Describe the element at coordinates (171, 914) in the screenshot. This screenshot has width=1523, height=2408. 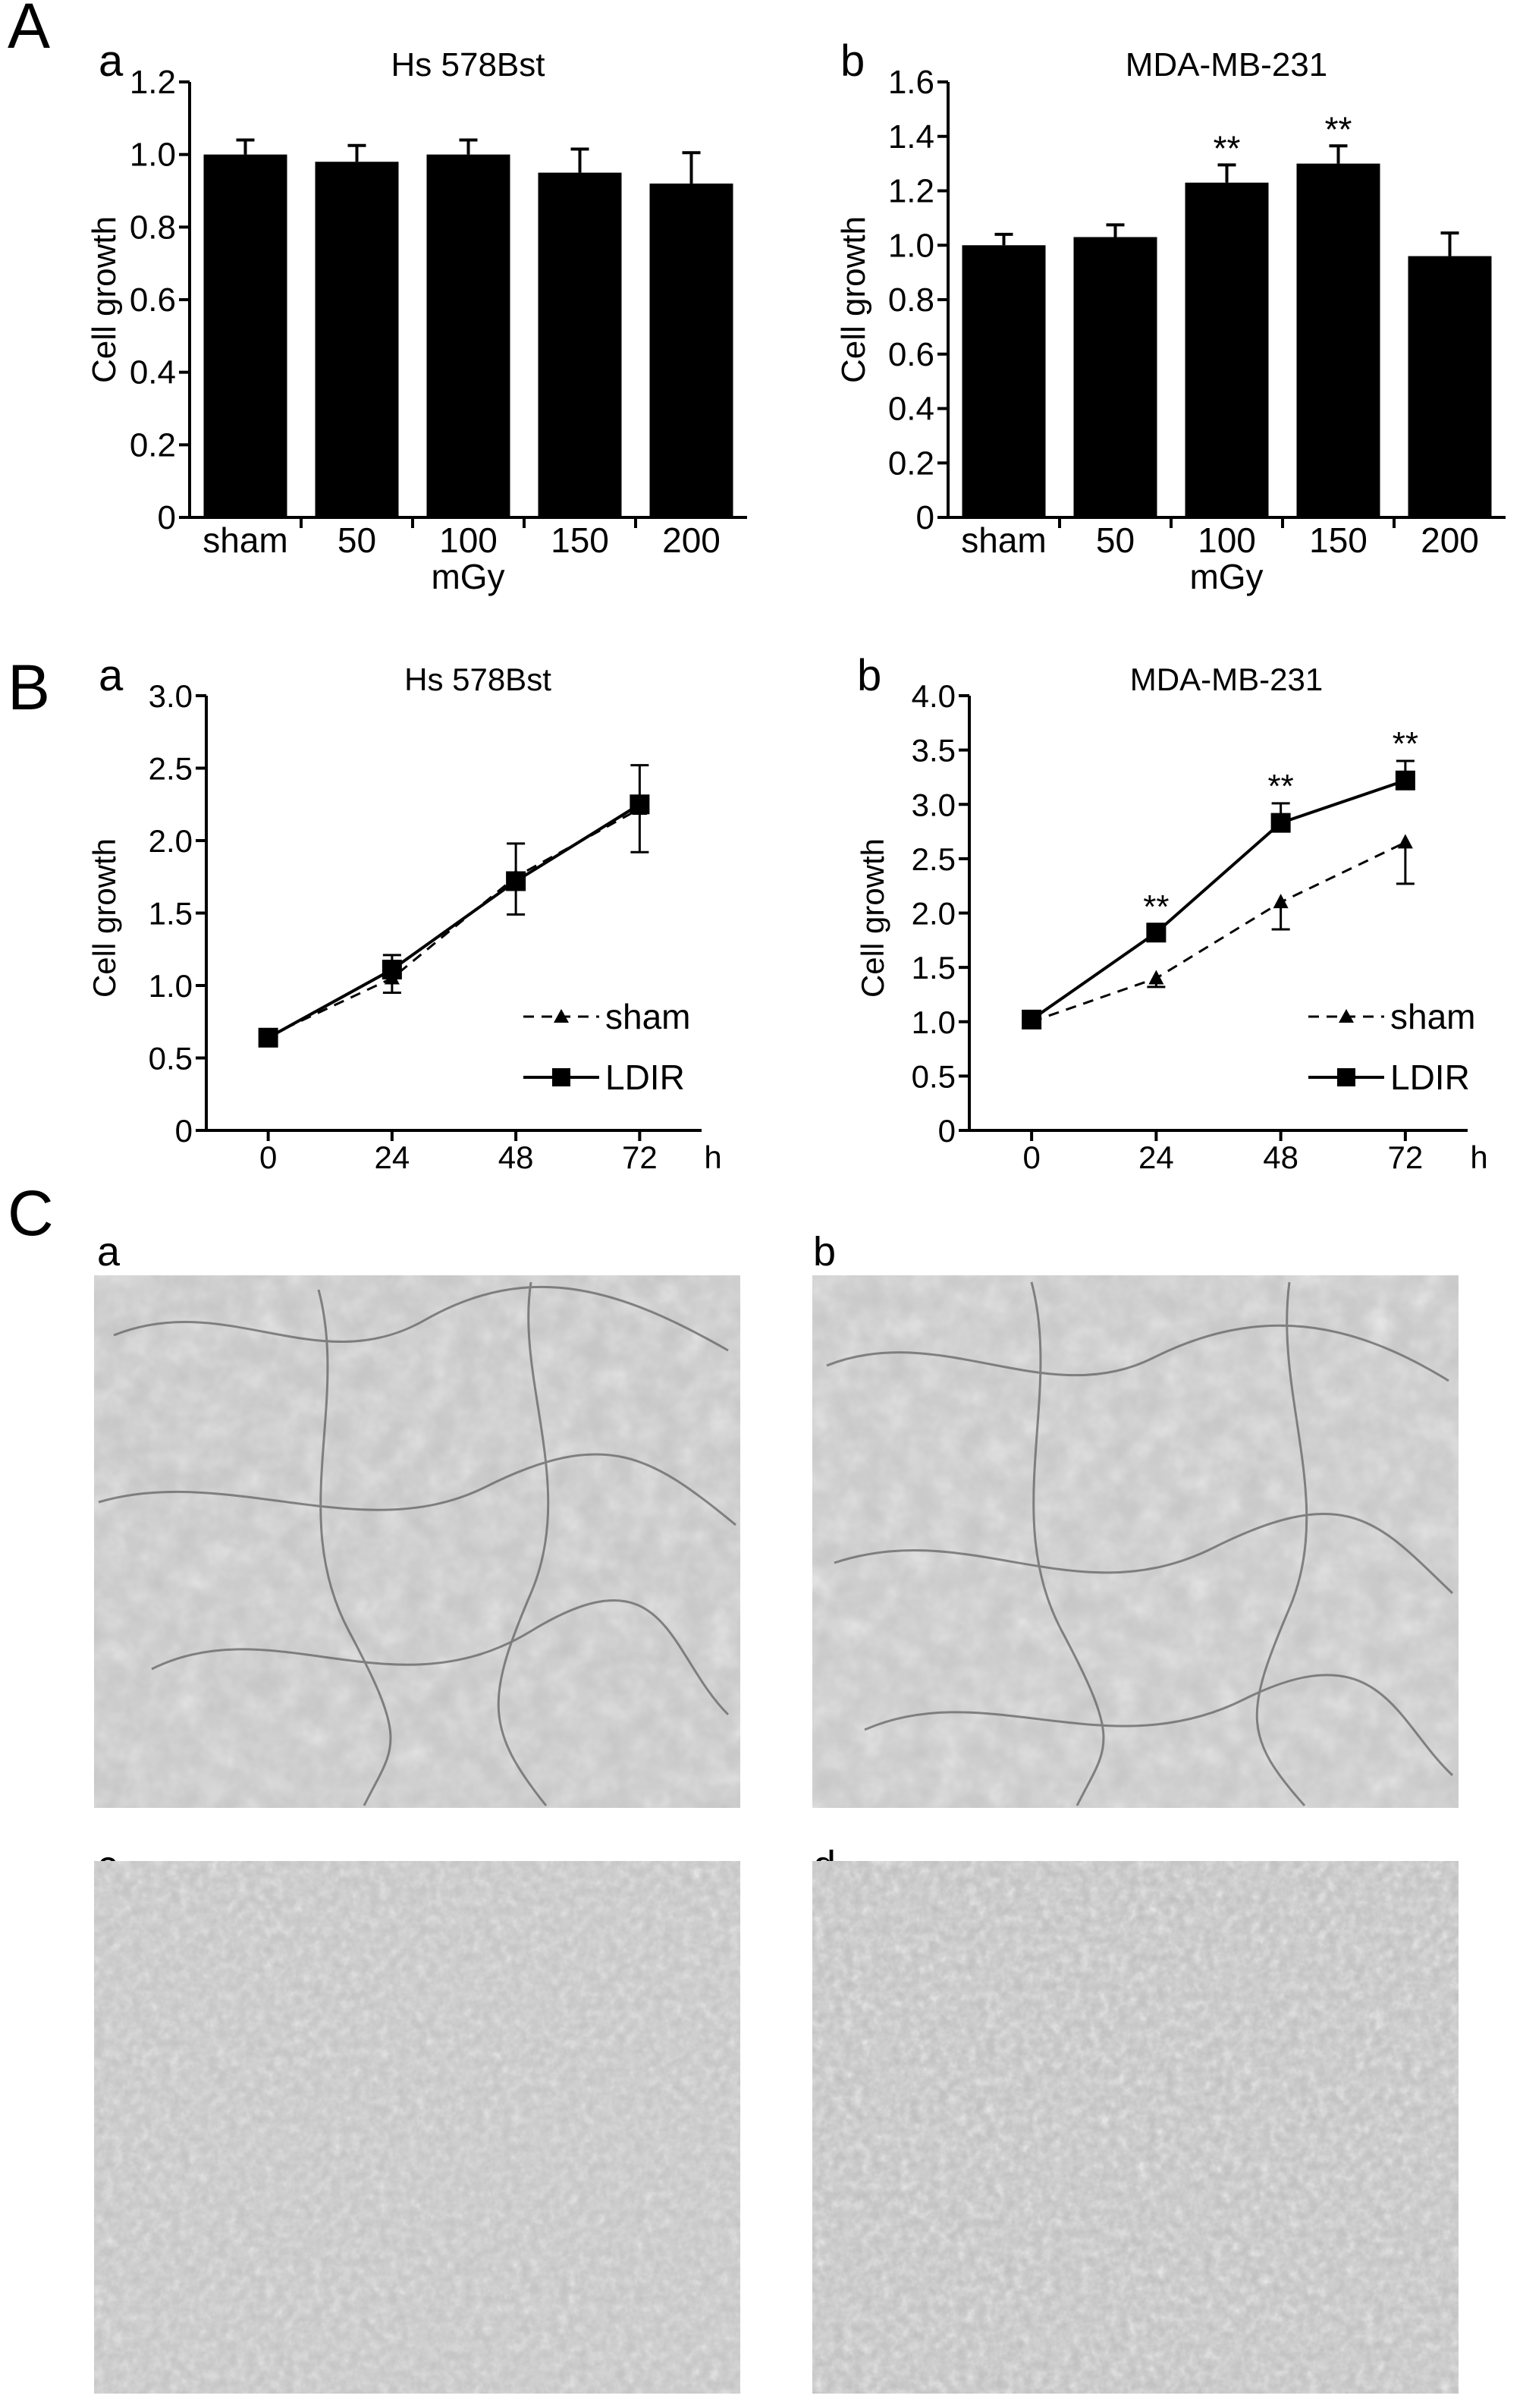
I see `y-tick-label: 1.5` at that location.